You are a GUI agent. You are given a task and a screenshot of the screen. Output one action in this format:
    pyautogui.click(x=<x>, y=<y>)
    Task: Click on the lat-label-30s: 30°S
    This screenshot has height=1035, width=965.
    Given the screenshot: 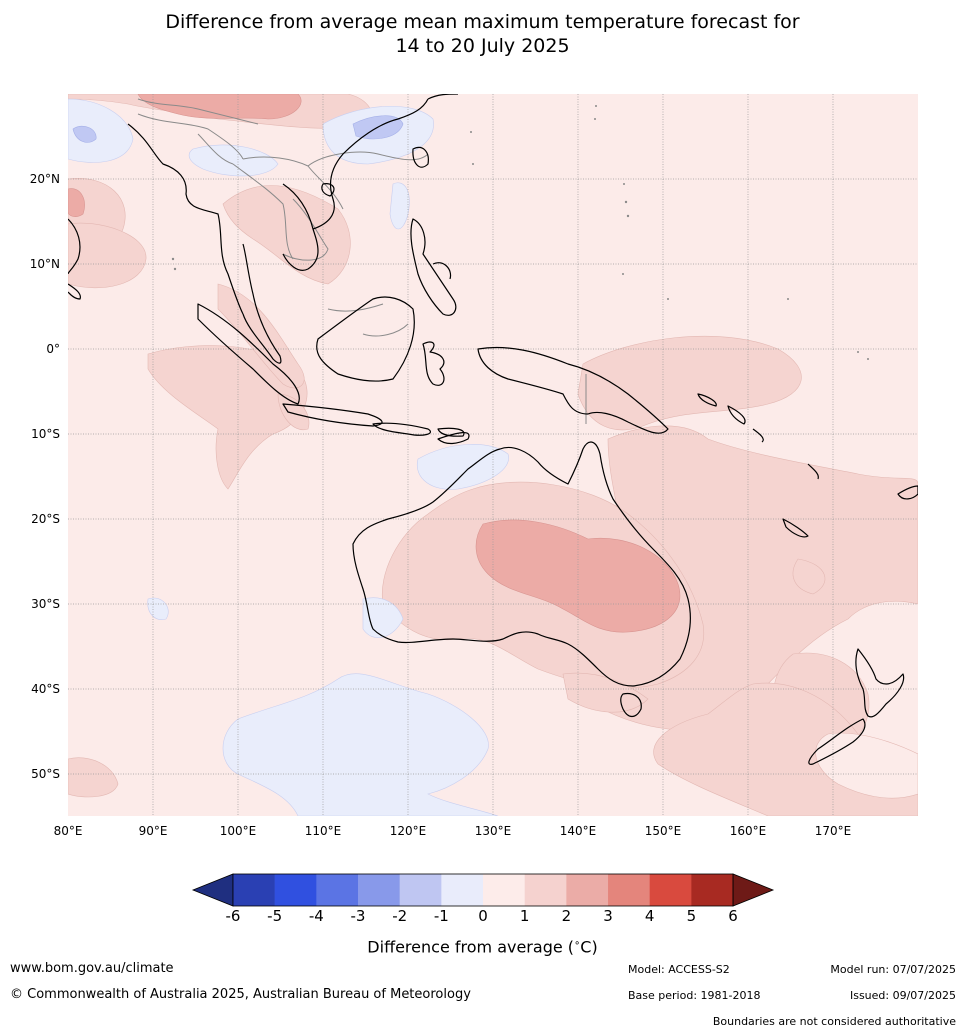 What is the action you would take?
    pyautogui.click(x=45, y=604)
    